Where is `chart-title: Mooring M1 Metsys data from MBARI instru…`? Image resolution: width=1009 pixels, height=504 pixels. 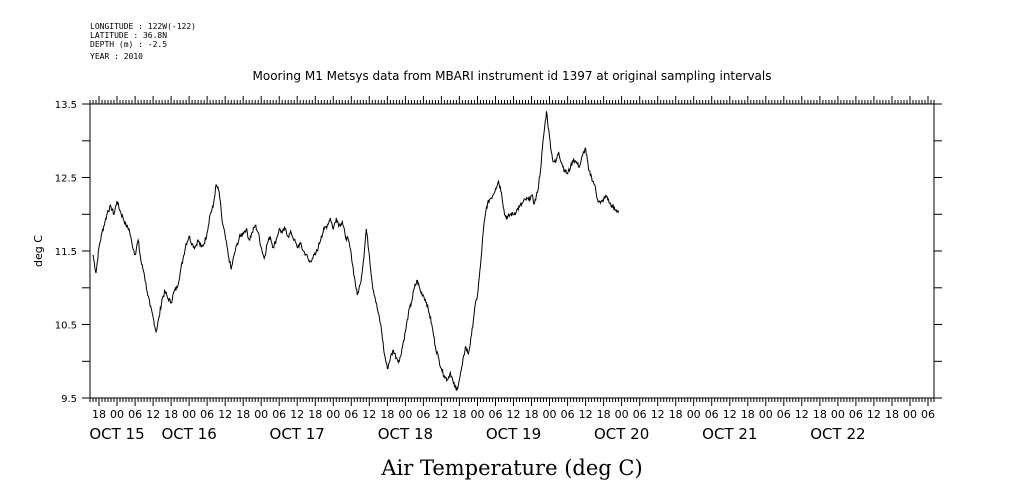 chart-title: Mooring M1 Metsys data from MBARI instru… is located at coordinates (512, 76).